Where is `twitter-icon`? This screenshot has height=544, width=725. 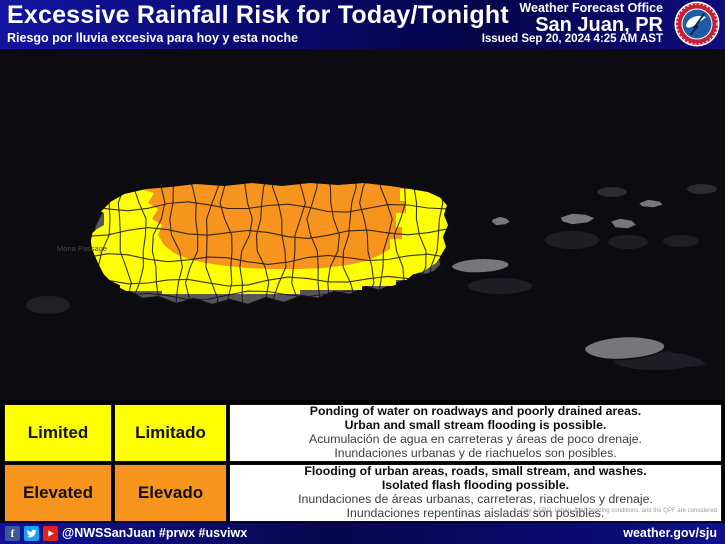
twitter-icon is located at coordinates (31, 533).